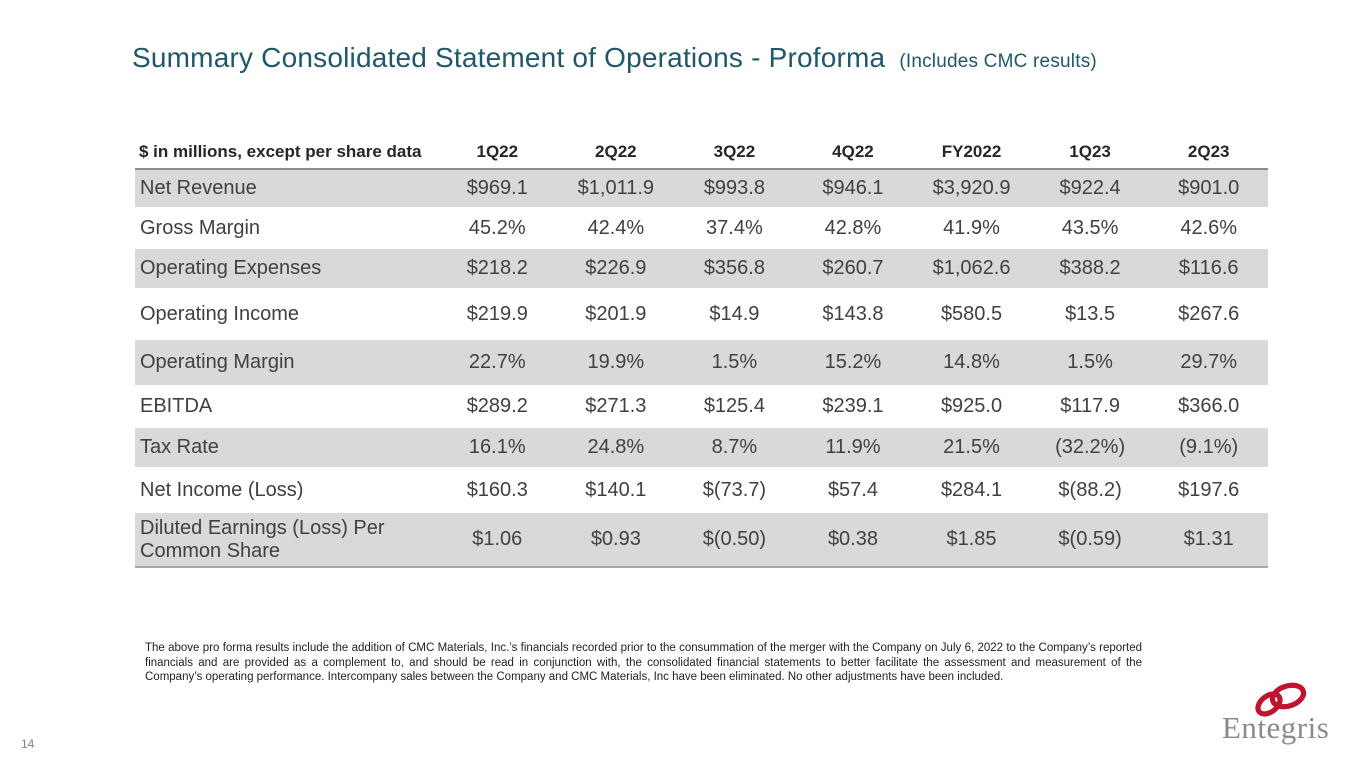 Image resolution: width=1365 pixels, height=768 pixels. I want to click on column-header: 2Q22, so click(616, 154).